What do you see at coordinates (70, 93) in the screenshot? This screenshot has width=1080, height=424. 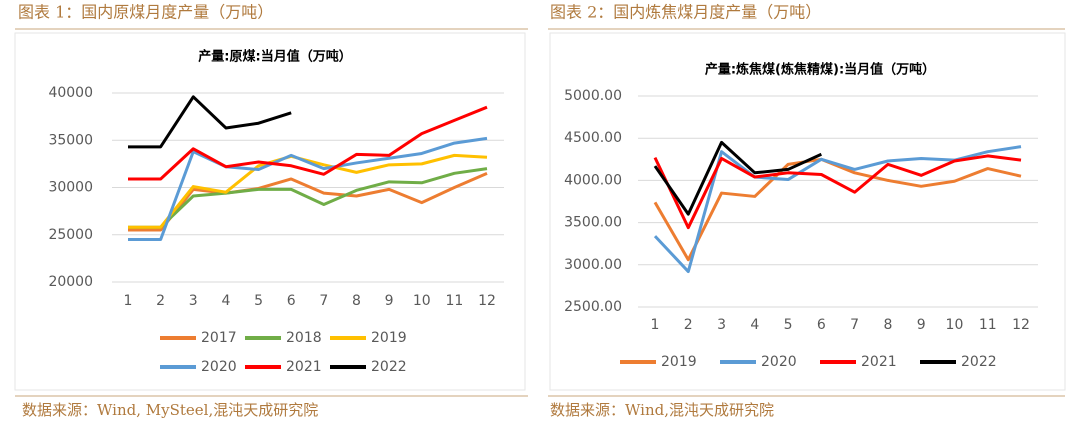 I see `y-tick-label: 40000` at bounding box center [70, 93].